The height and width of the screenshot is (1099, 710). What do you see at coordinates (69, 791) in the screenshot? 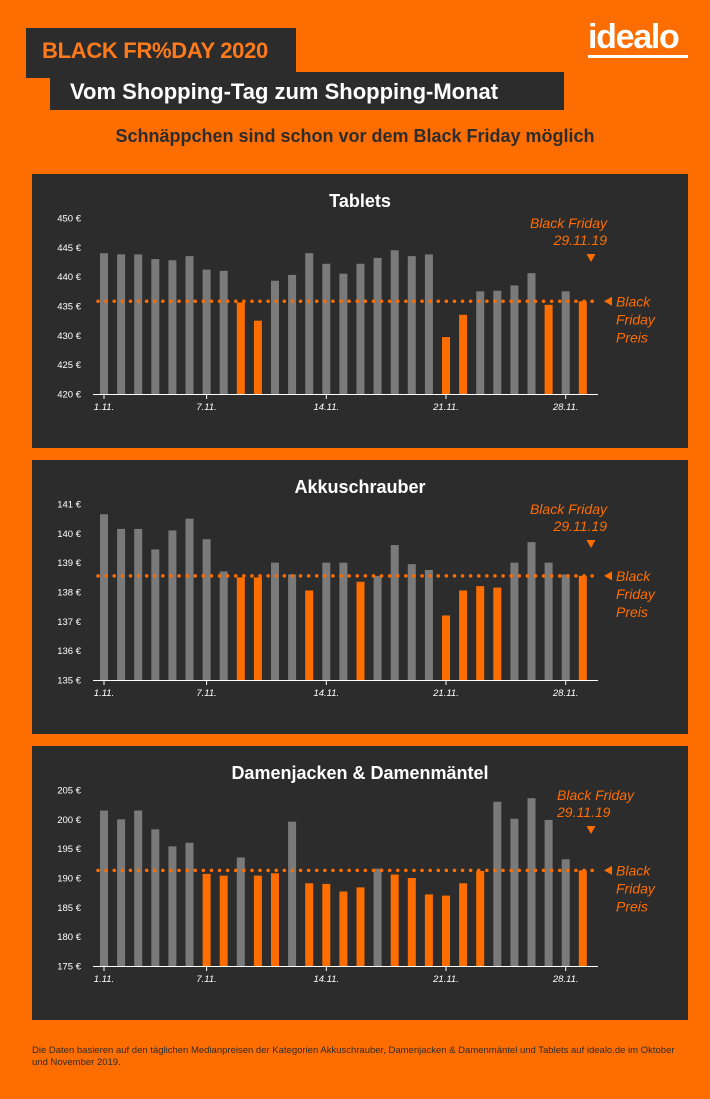
I see `y-tick-label: 205 €` at bounding box center [69, 791].